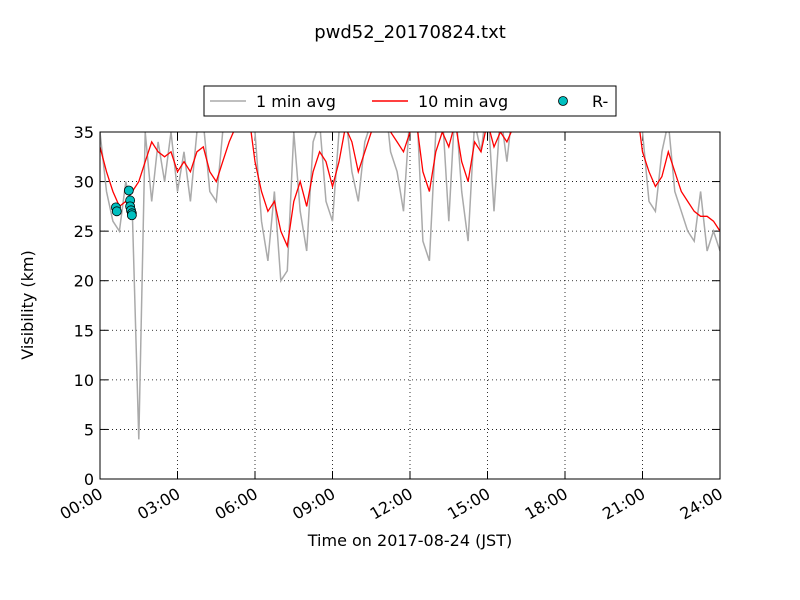  What do you see at coordinates (701, 504) in the screenshot?
I see `x-tick-label: 24:00` at bounding box center [701, 504].